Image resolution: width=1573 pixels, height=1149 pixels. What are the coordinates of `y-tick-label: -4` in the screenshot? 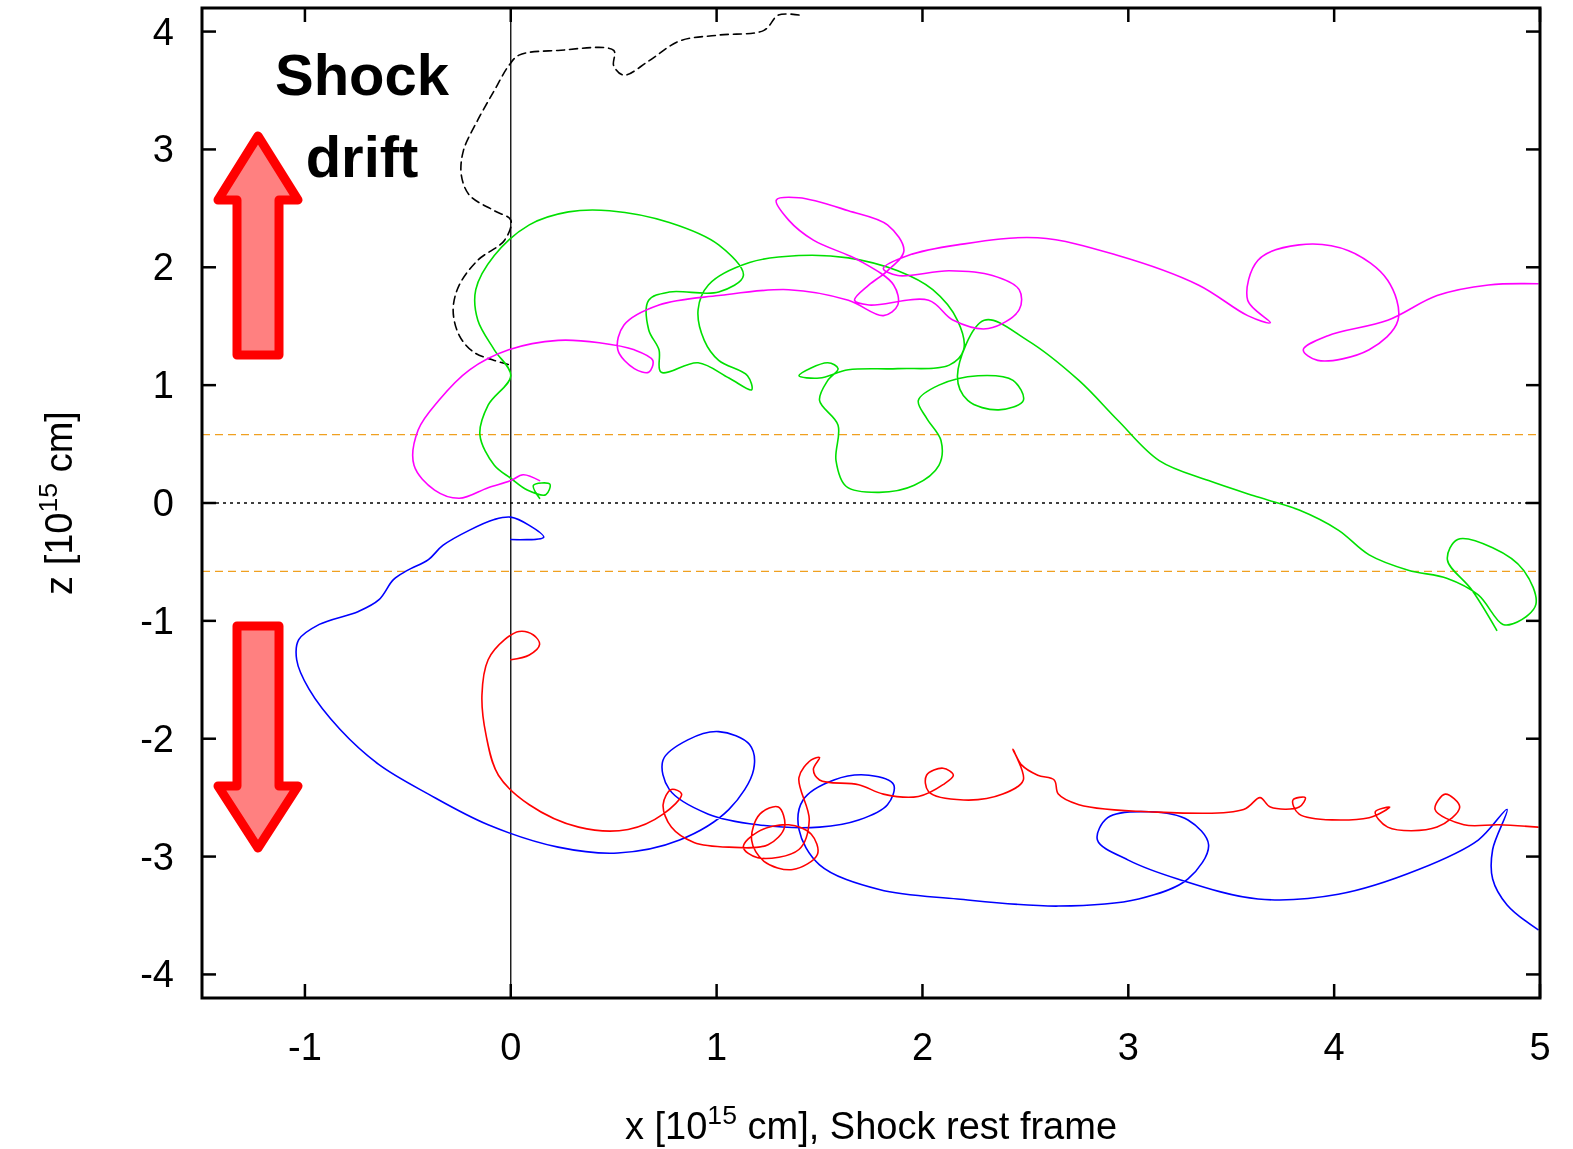 It's located at (157, 974).